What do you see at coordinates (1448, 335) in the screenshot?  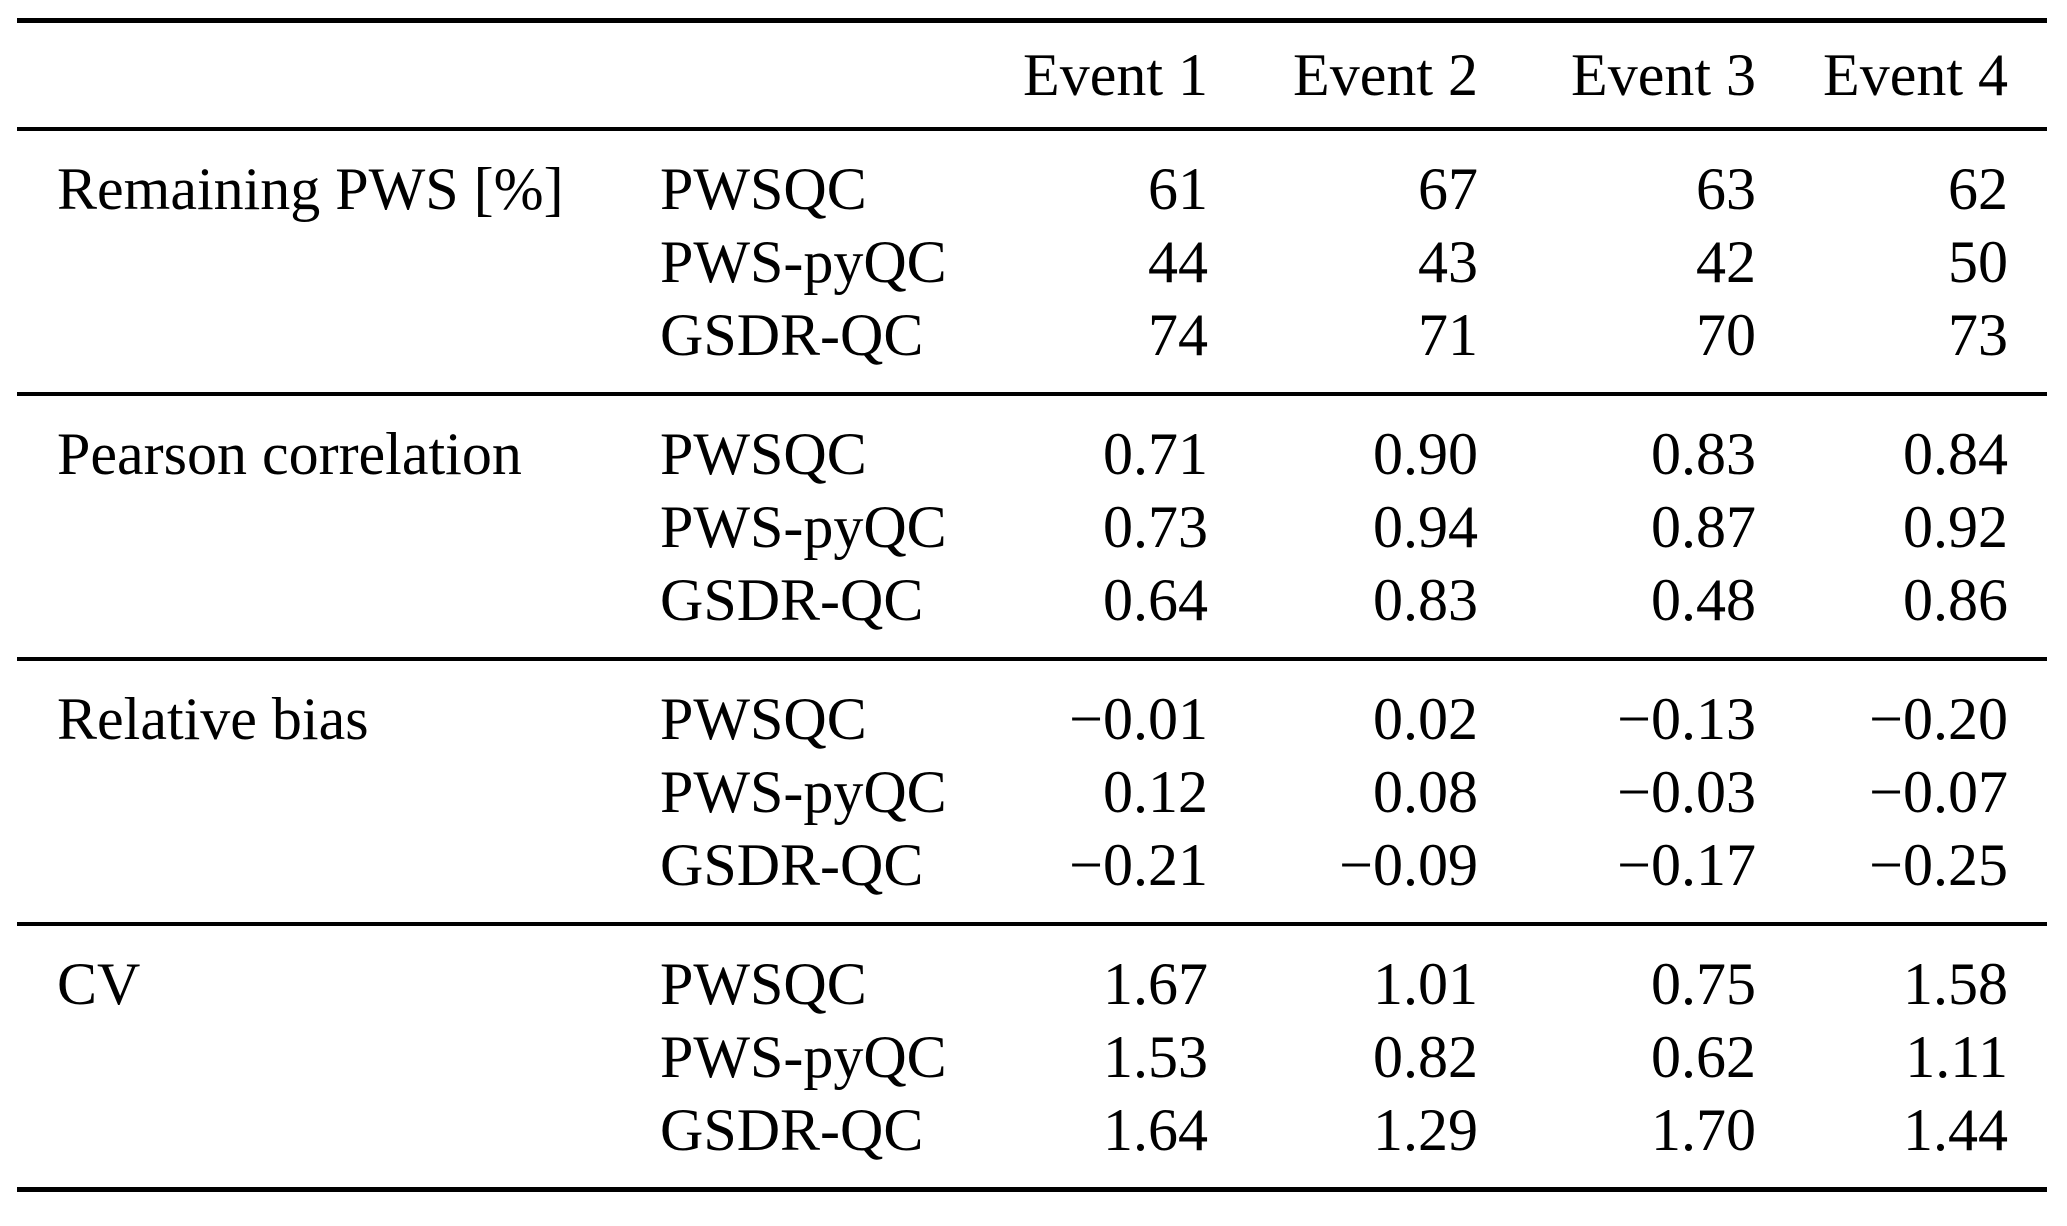 I see `value-cell: 71` at bounding box center [1448, 335].